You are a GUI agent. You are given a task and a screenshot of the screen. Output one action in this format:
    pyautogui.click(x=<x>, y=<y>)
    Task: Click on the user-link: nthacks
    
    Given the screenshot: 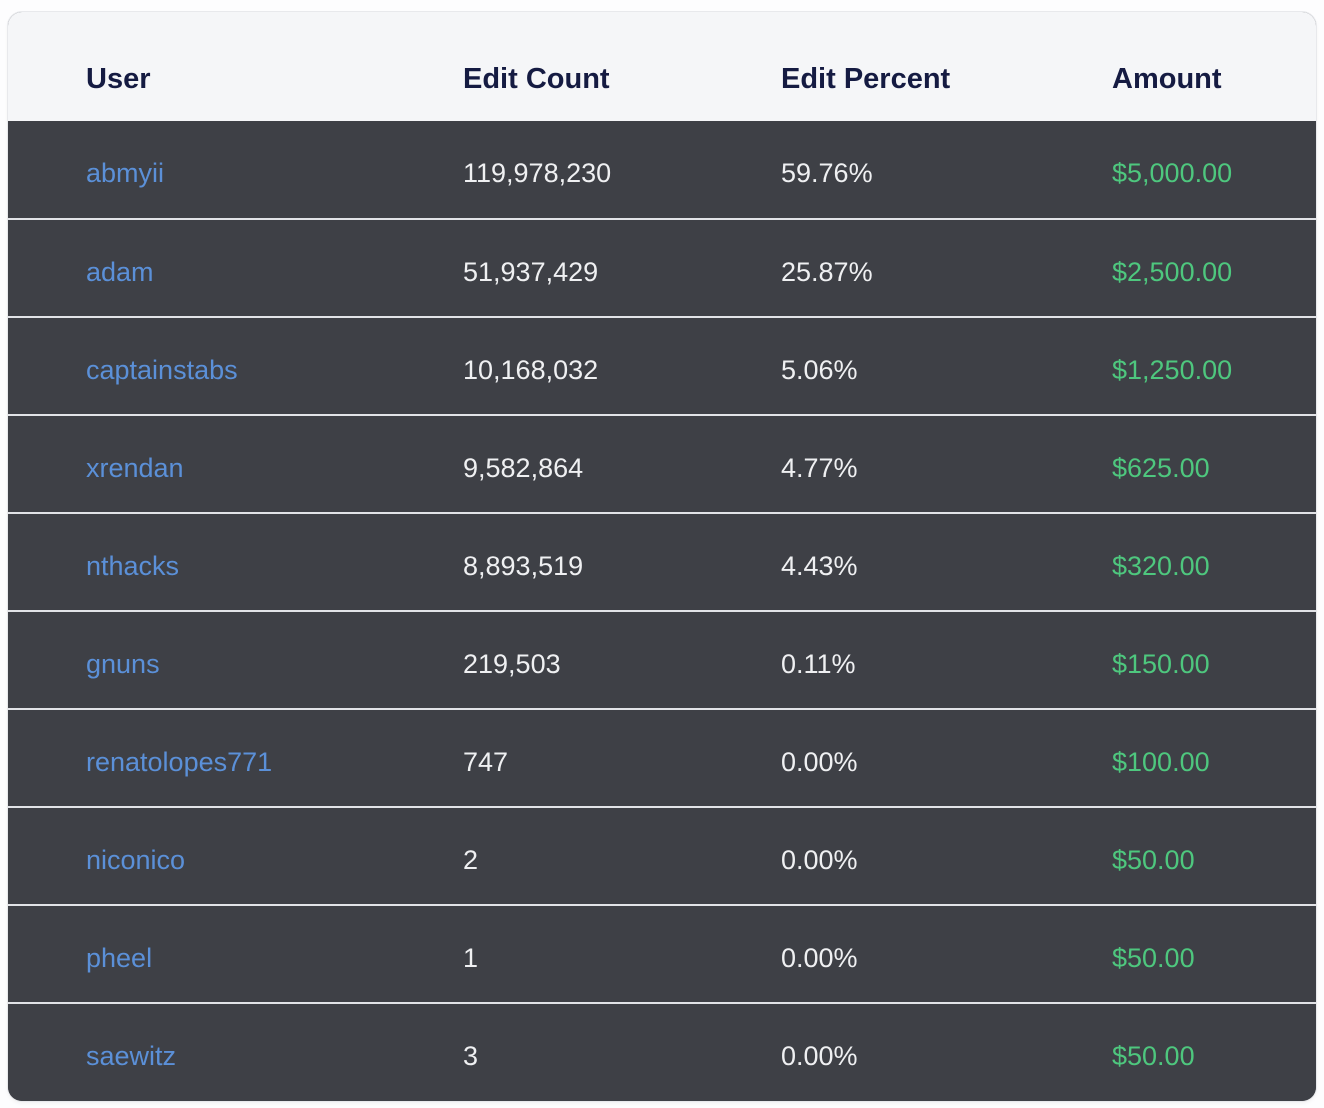 What is the action you would take?
    pyautogui.click(x=133, y=565)
    